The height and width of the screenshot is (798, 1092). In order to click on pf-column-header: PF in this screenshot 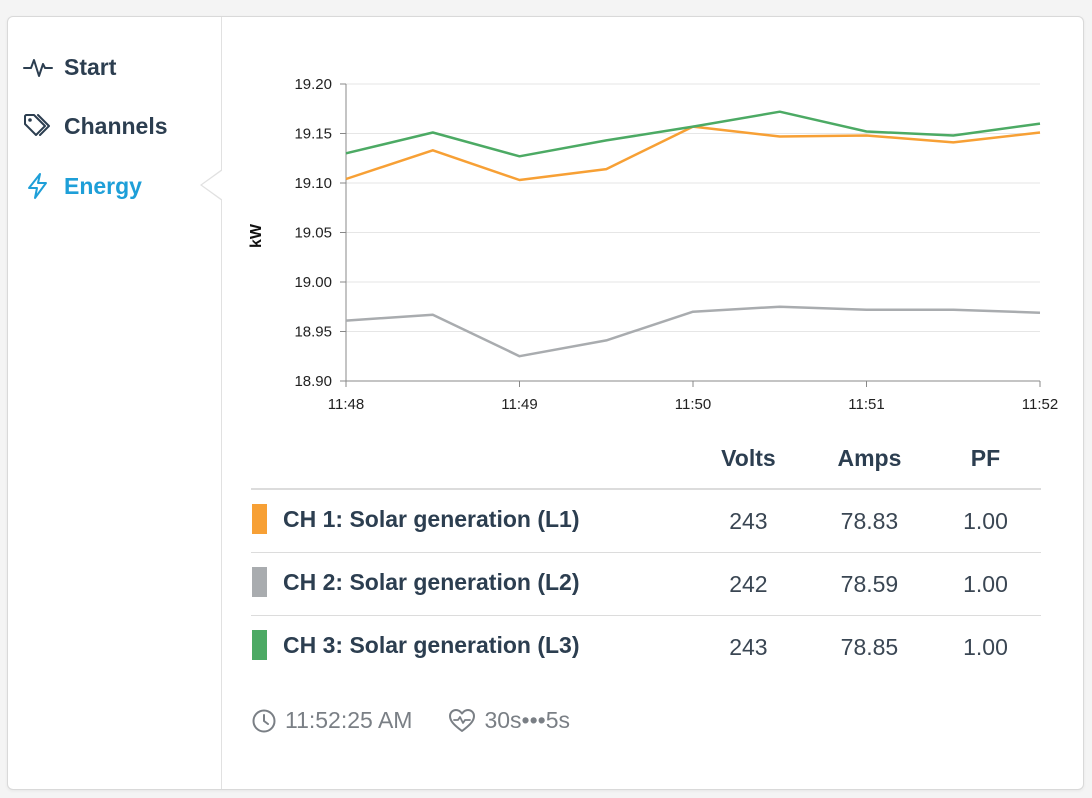, I will do `click(985, 459)`.